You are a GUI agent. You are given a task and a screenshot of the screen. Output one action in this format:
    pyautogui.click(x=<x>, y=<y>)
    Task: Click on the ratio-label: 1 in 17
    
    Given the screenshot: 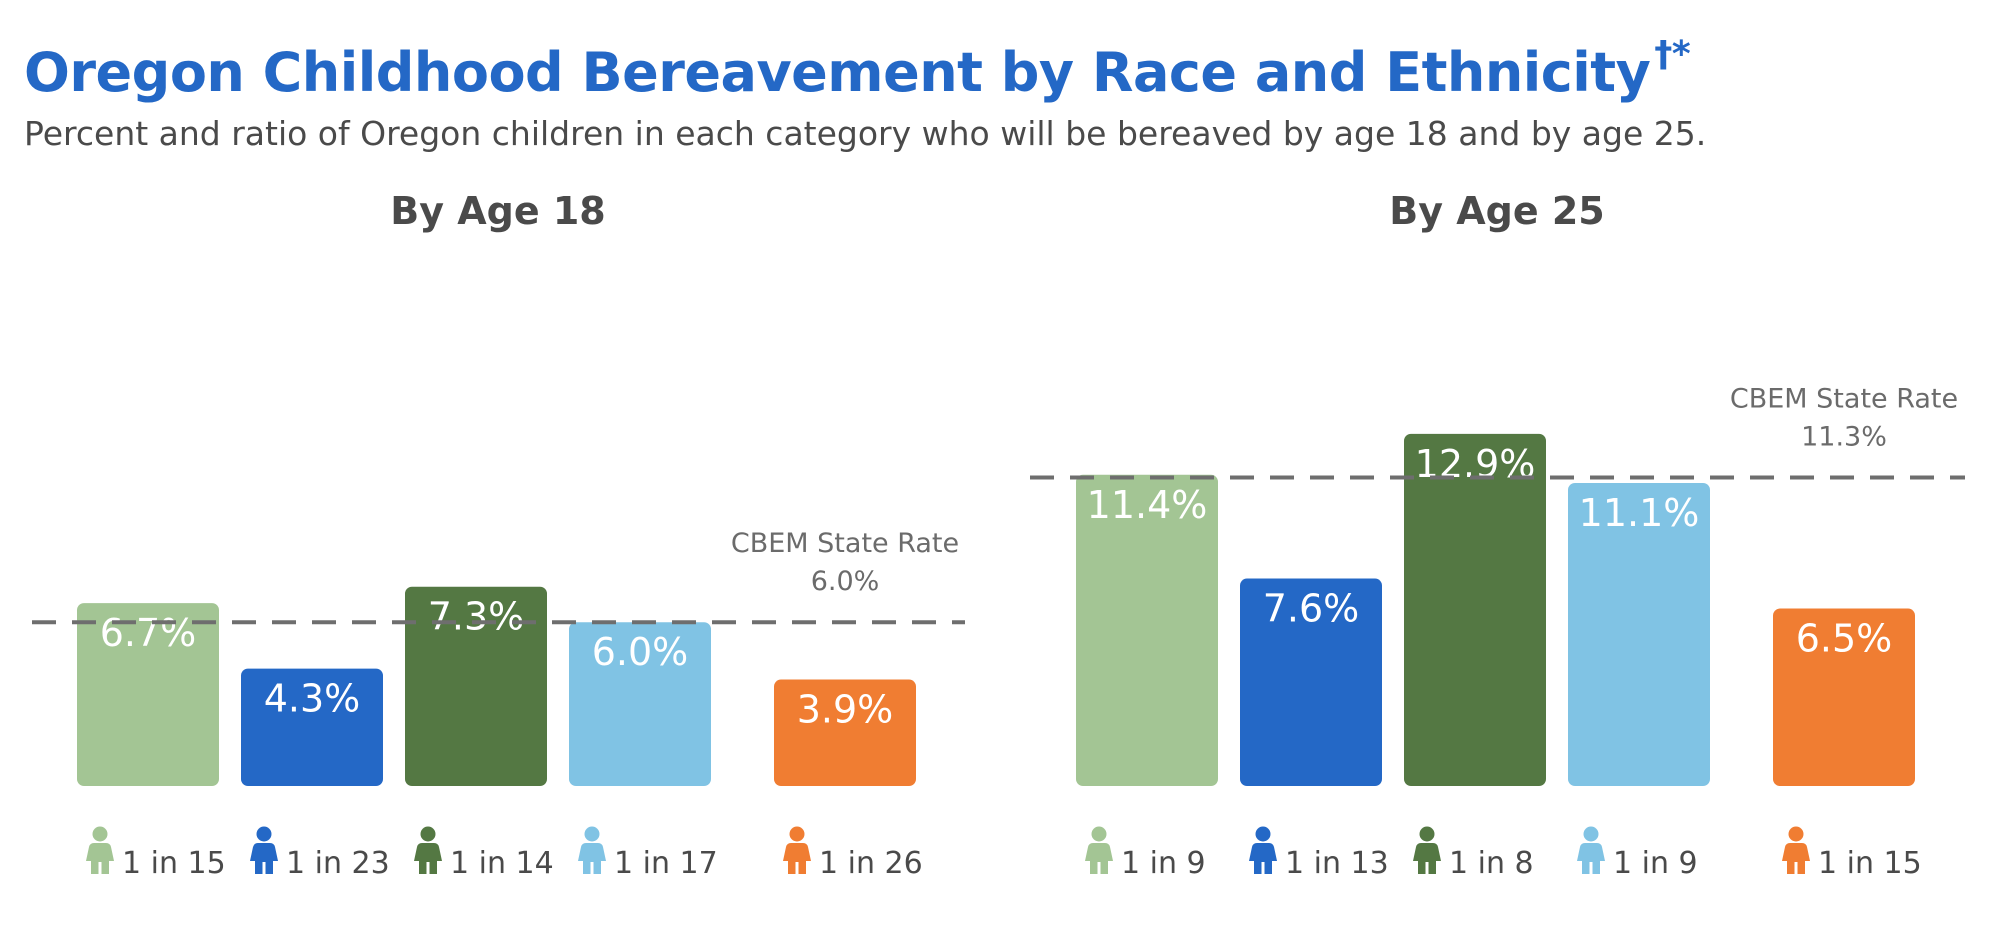 What is the action you would take?
    pyautogui.click(x=666, y=863)
    